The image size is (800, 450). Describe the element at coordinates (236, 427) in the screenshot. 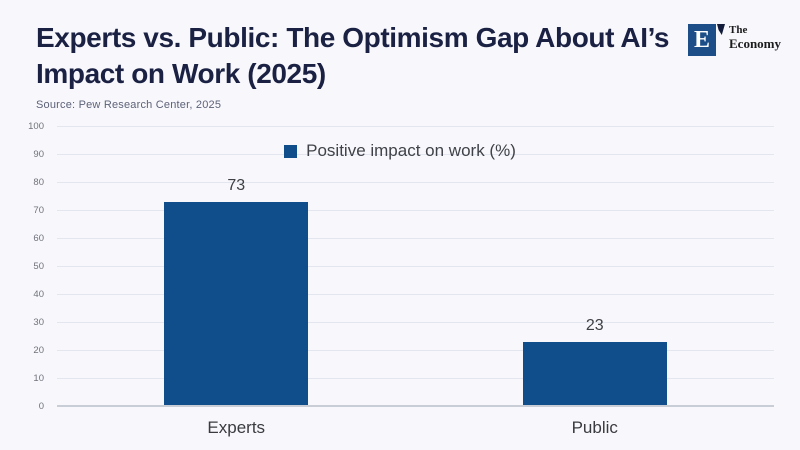

I see `category-label-experts: Experts` at that location.